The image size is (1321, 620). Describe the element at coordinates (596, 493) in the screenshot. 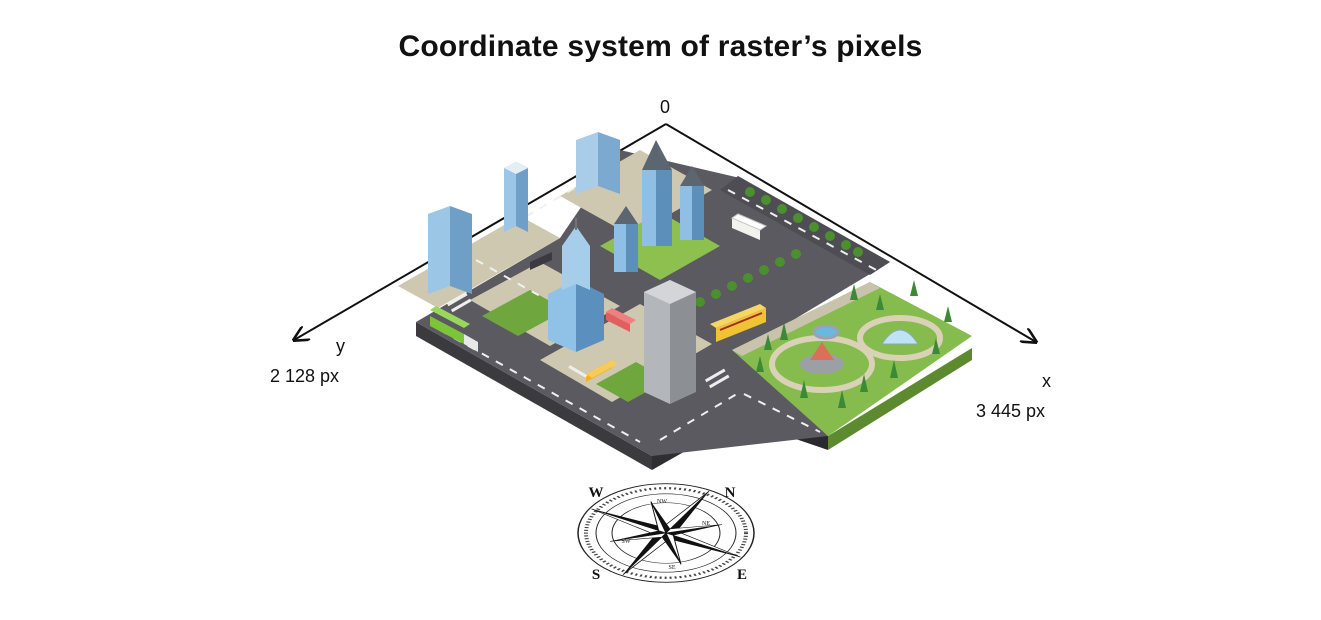

I see `compass-letter-w: W` at that location.